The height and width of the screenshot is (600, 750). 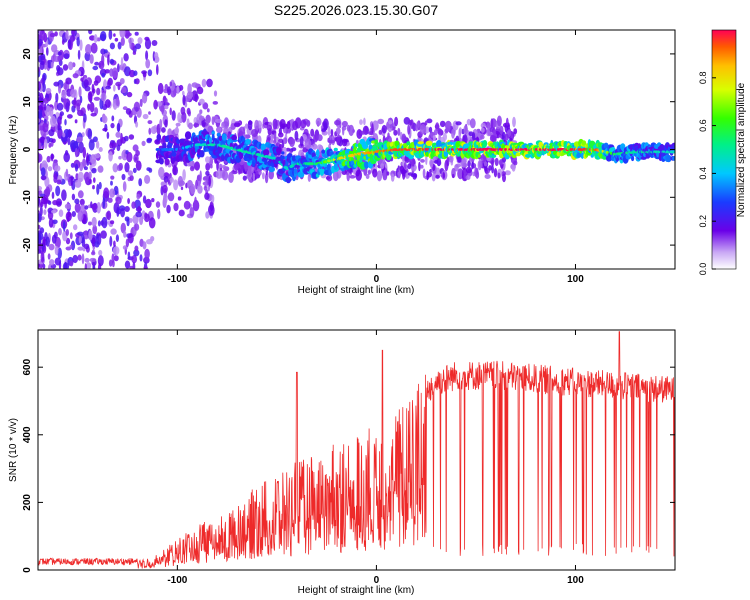 I want to click on x-tick-label: 0, so click(x=377, y=279).